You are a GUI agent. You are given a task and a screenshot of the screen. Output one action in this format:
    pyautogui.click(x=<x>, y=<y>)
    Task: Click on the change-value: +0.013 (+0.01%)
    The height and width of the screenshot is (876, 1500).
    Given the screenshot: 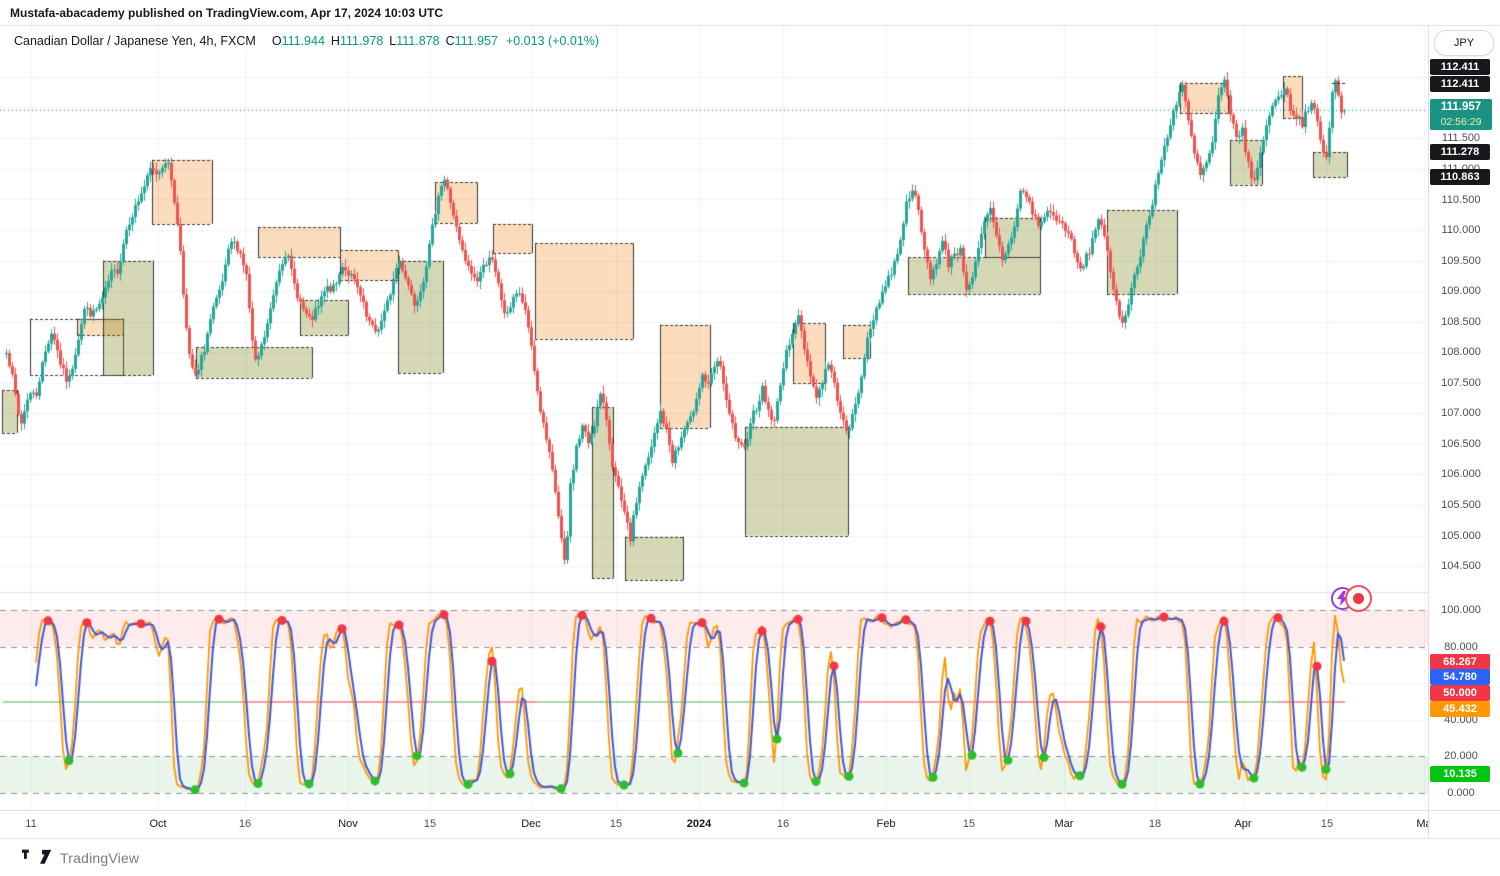 What is the action you would take?
    pyautogui.click(x=552, y=41)
    